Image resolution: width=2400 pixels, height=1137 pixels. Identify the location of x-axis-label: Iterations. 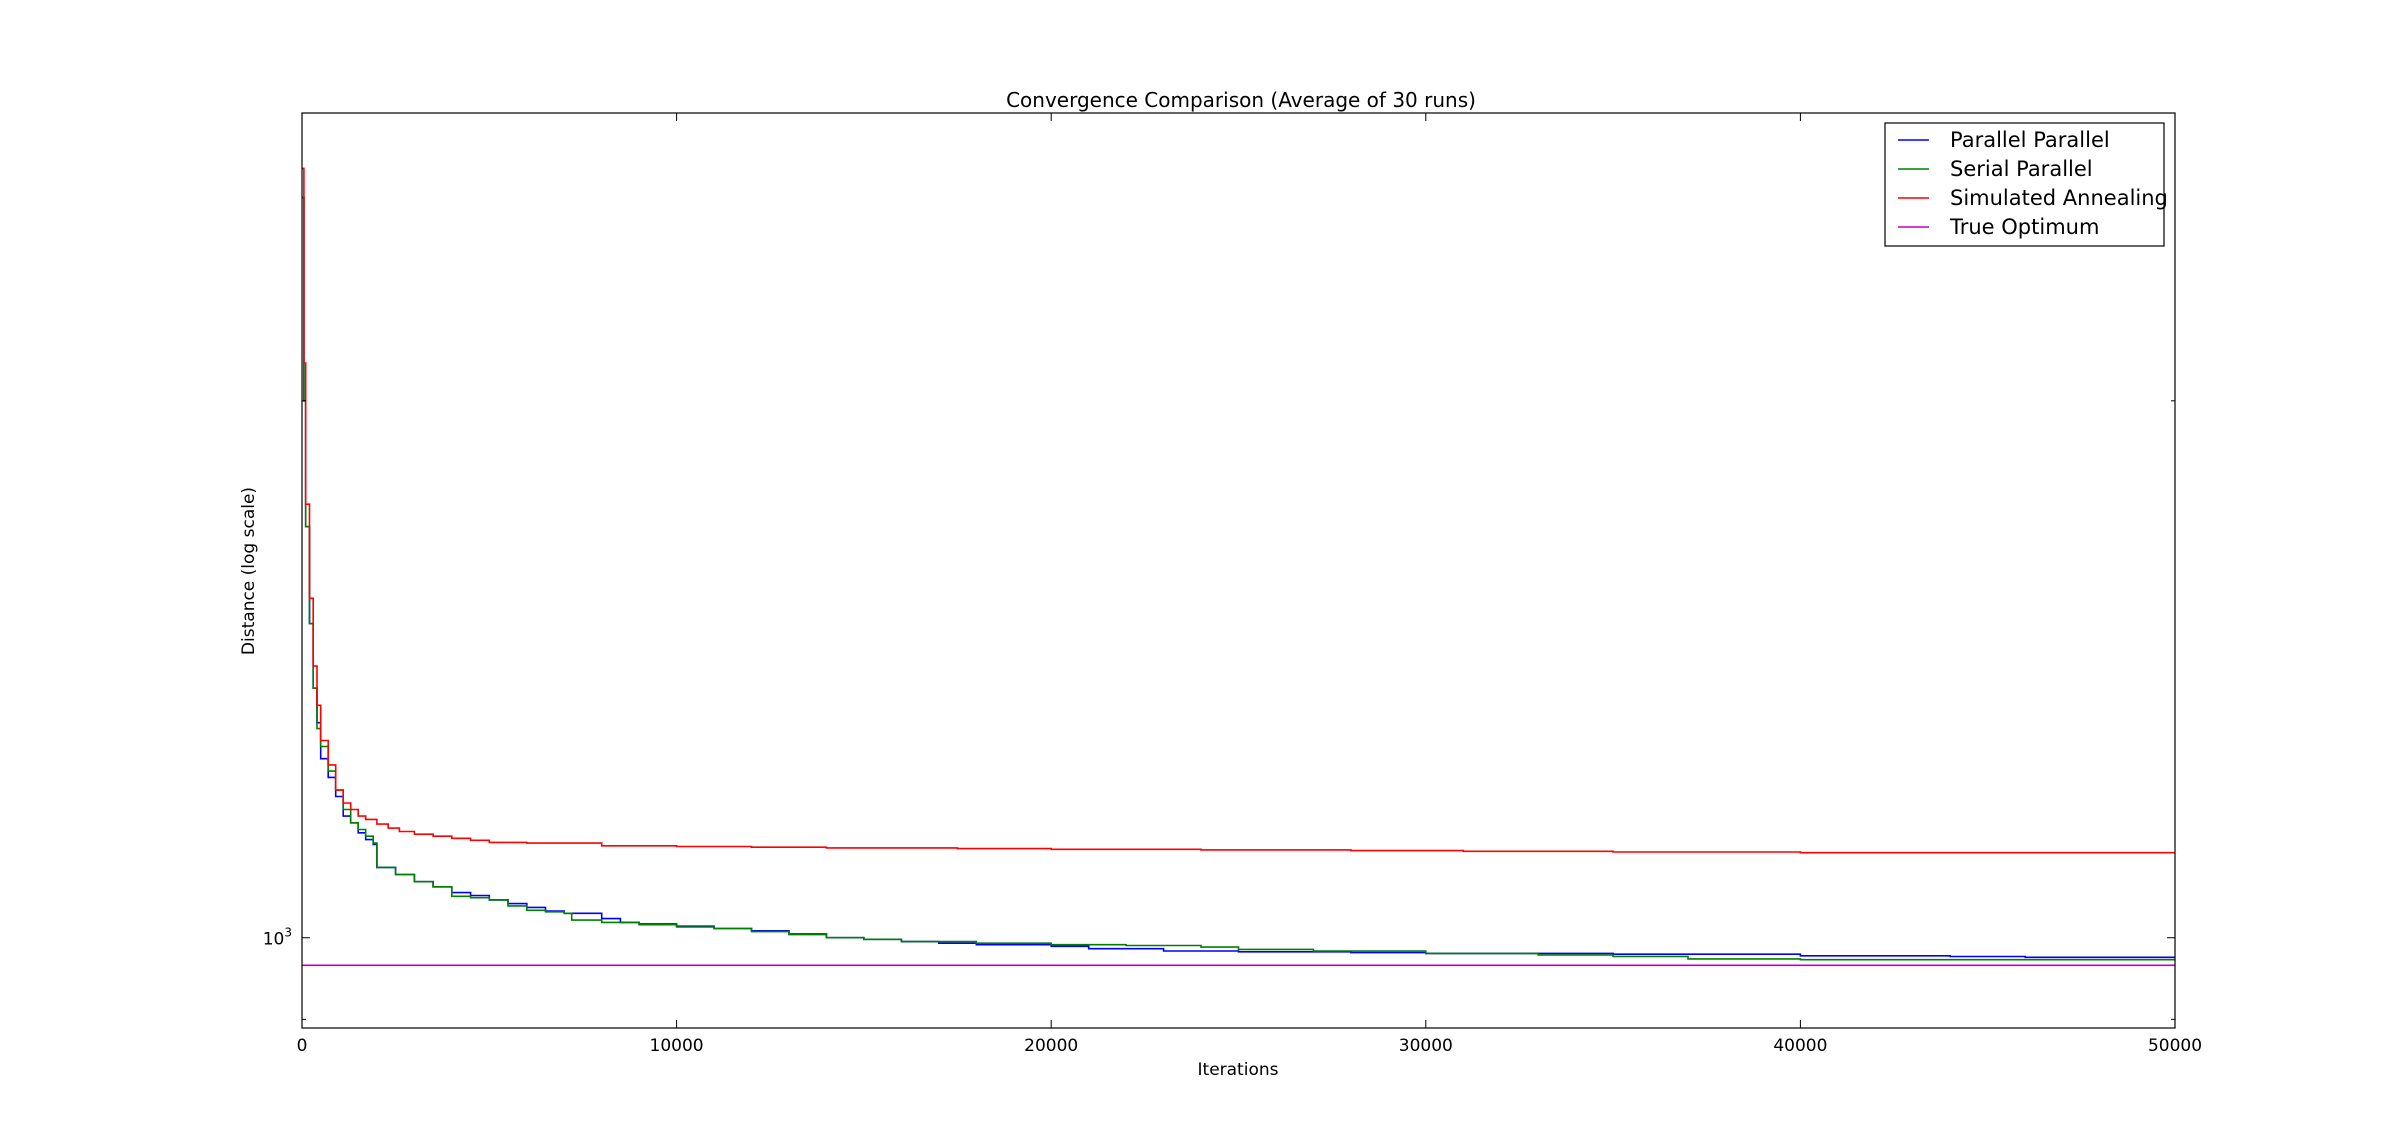
(1238, 1070).